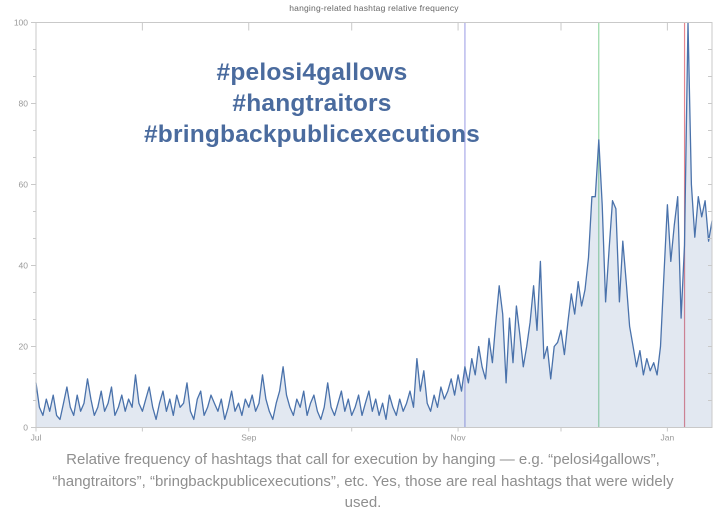 The width and height of the screenshot is (726, 521). Describe the element at coordinates (21, 23) in the screenshot. I see `svg-text: 100` at that location.